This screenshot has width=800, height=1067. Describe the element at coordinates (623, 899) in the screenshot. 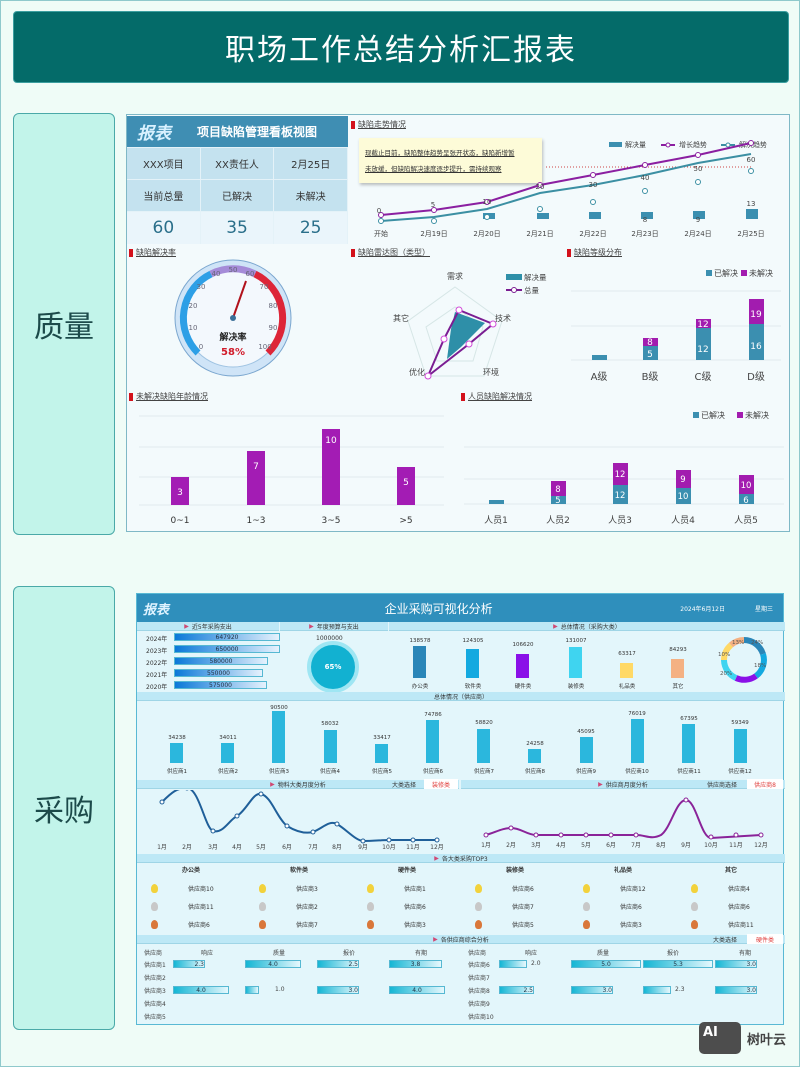

I see `top3-col-gift: 礼品类 供应商12 供应商6 供应商3` at that location.